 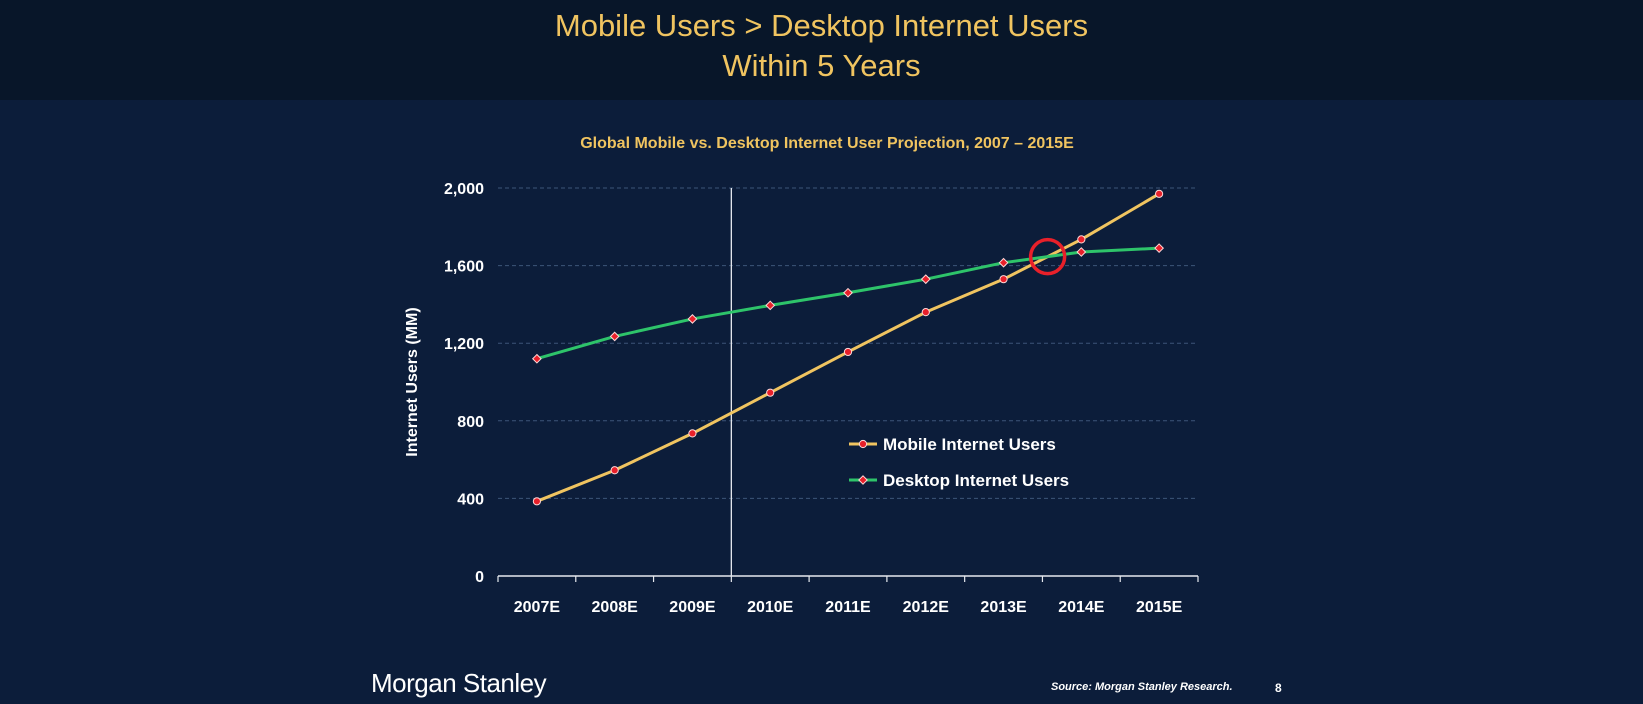 I want to click on desktop-series-line, so click(x=848, y=303).